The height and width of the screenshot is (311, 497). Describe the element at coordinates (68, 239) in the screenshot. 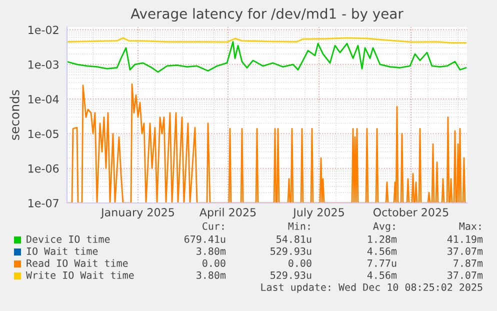

I see `legend-label: Device IO time` at that location.